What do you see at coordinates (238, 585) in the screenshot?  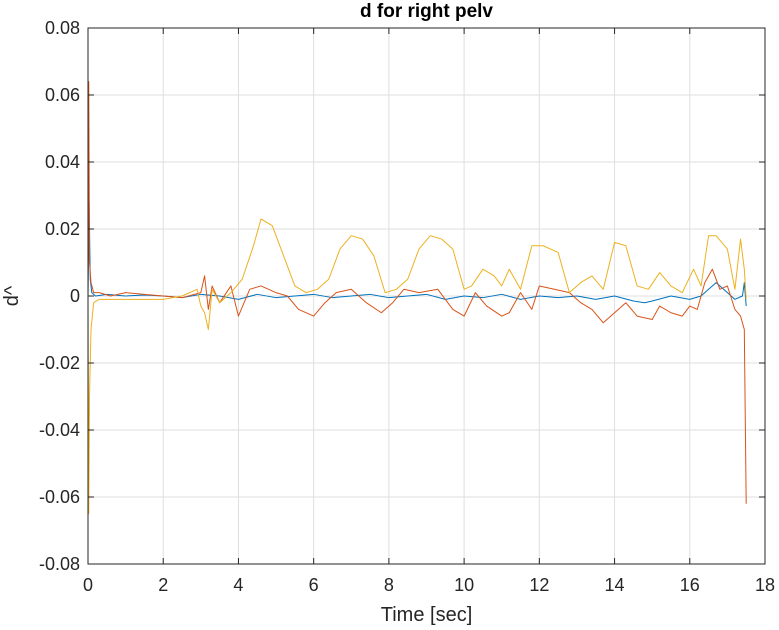 I see `x-tick-label: 4` at bounding box center [238, 585].